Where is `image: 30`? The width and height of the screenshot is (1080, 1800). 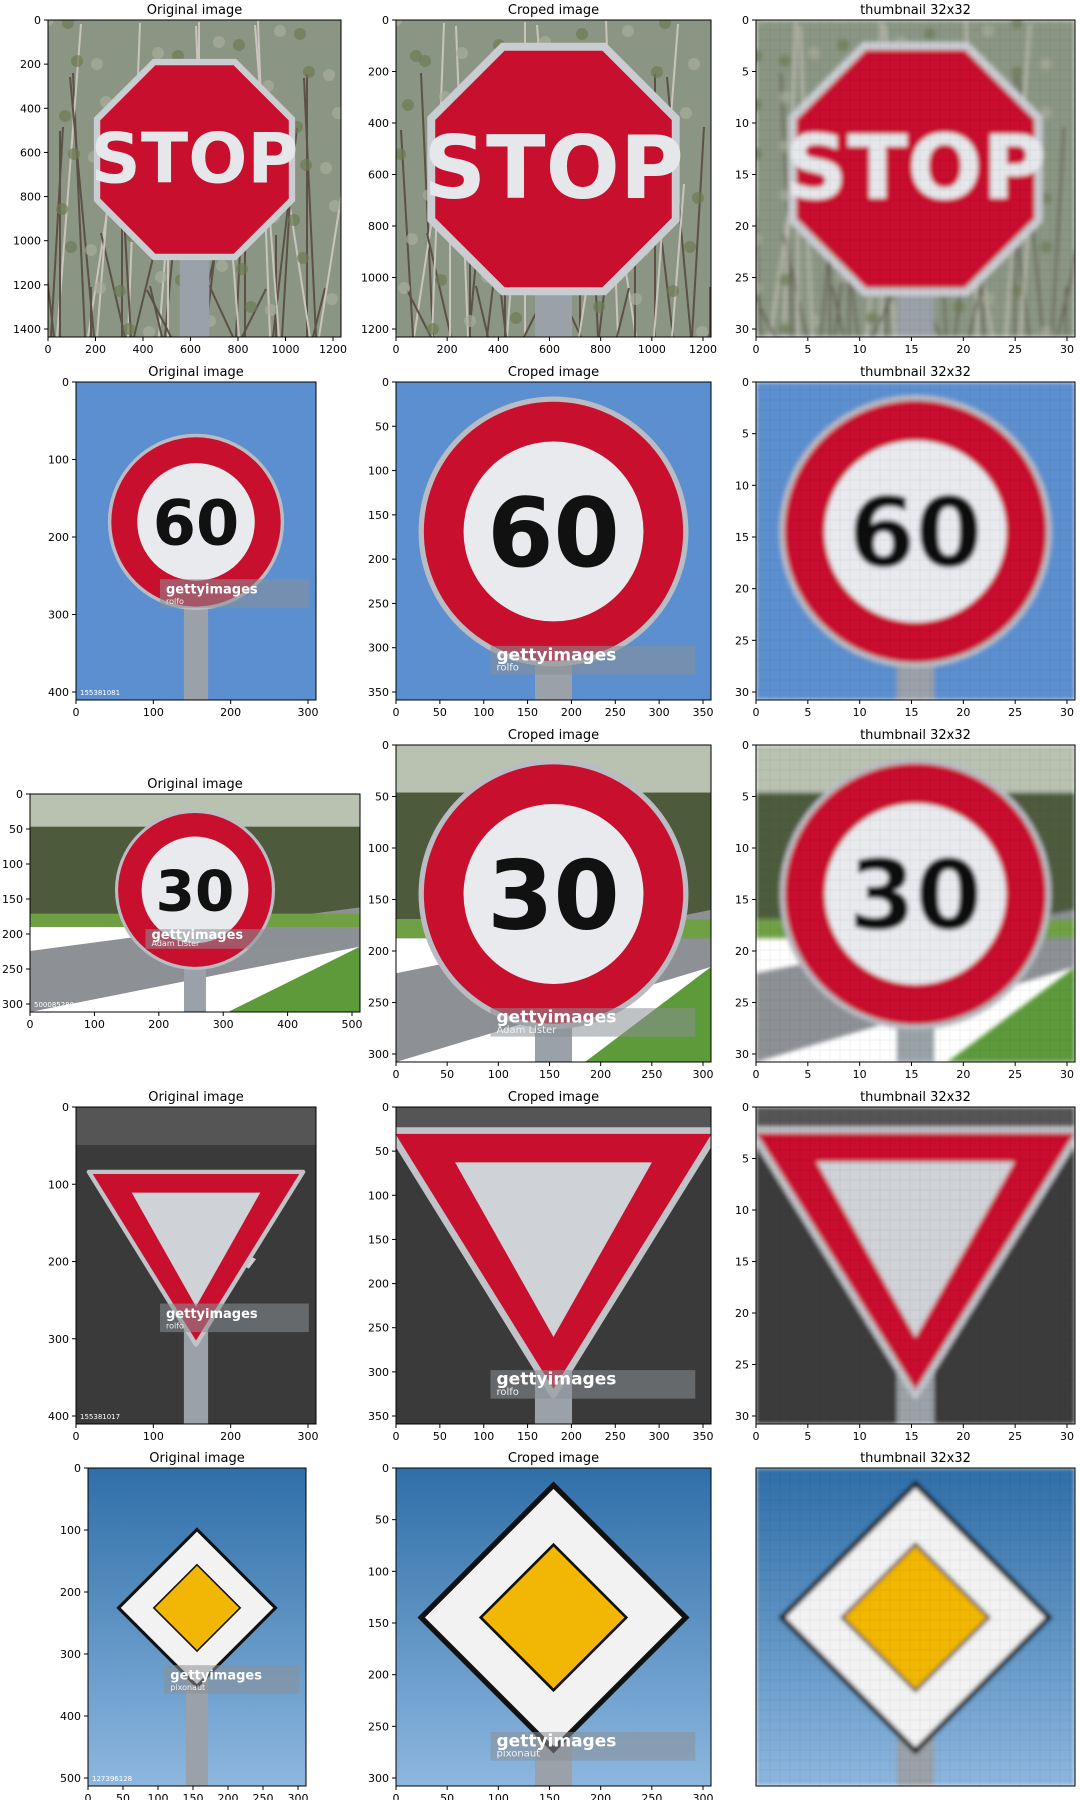 image: 30 is located at coordinates (195, 903).